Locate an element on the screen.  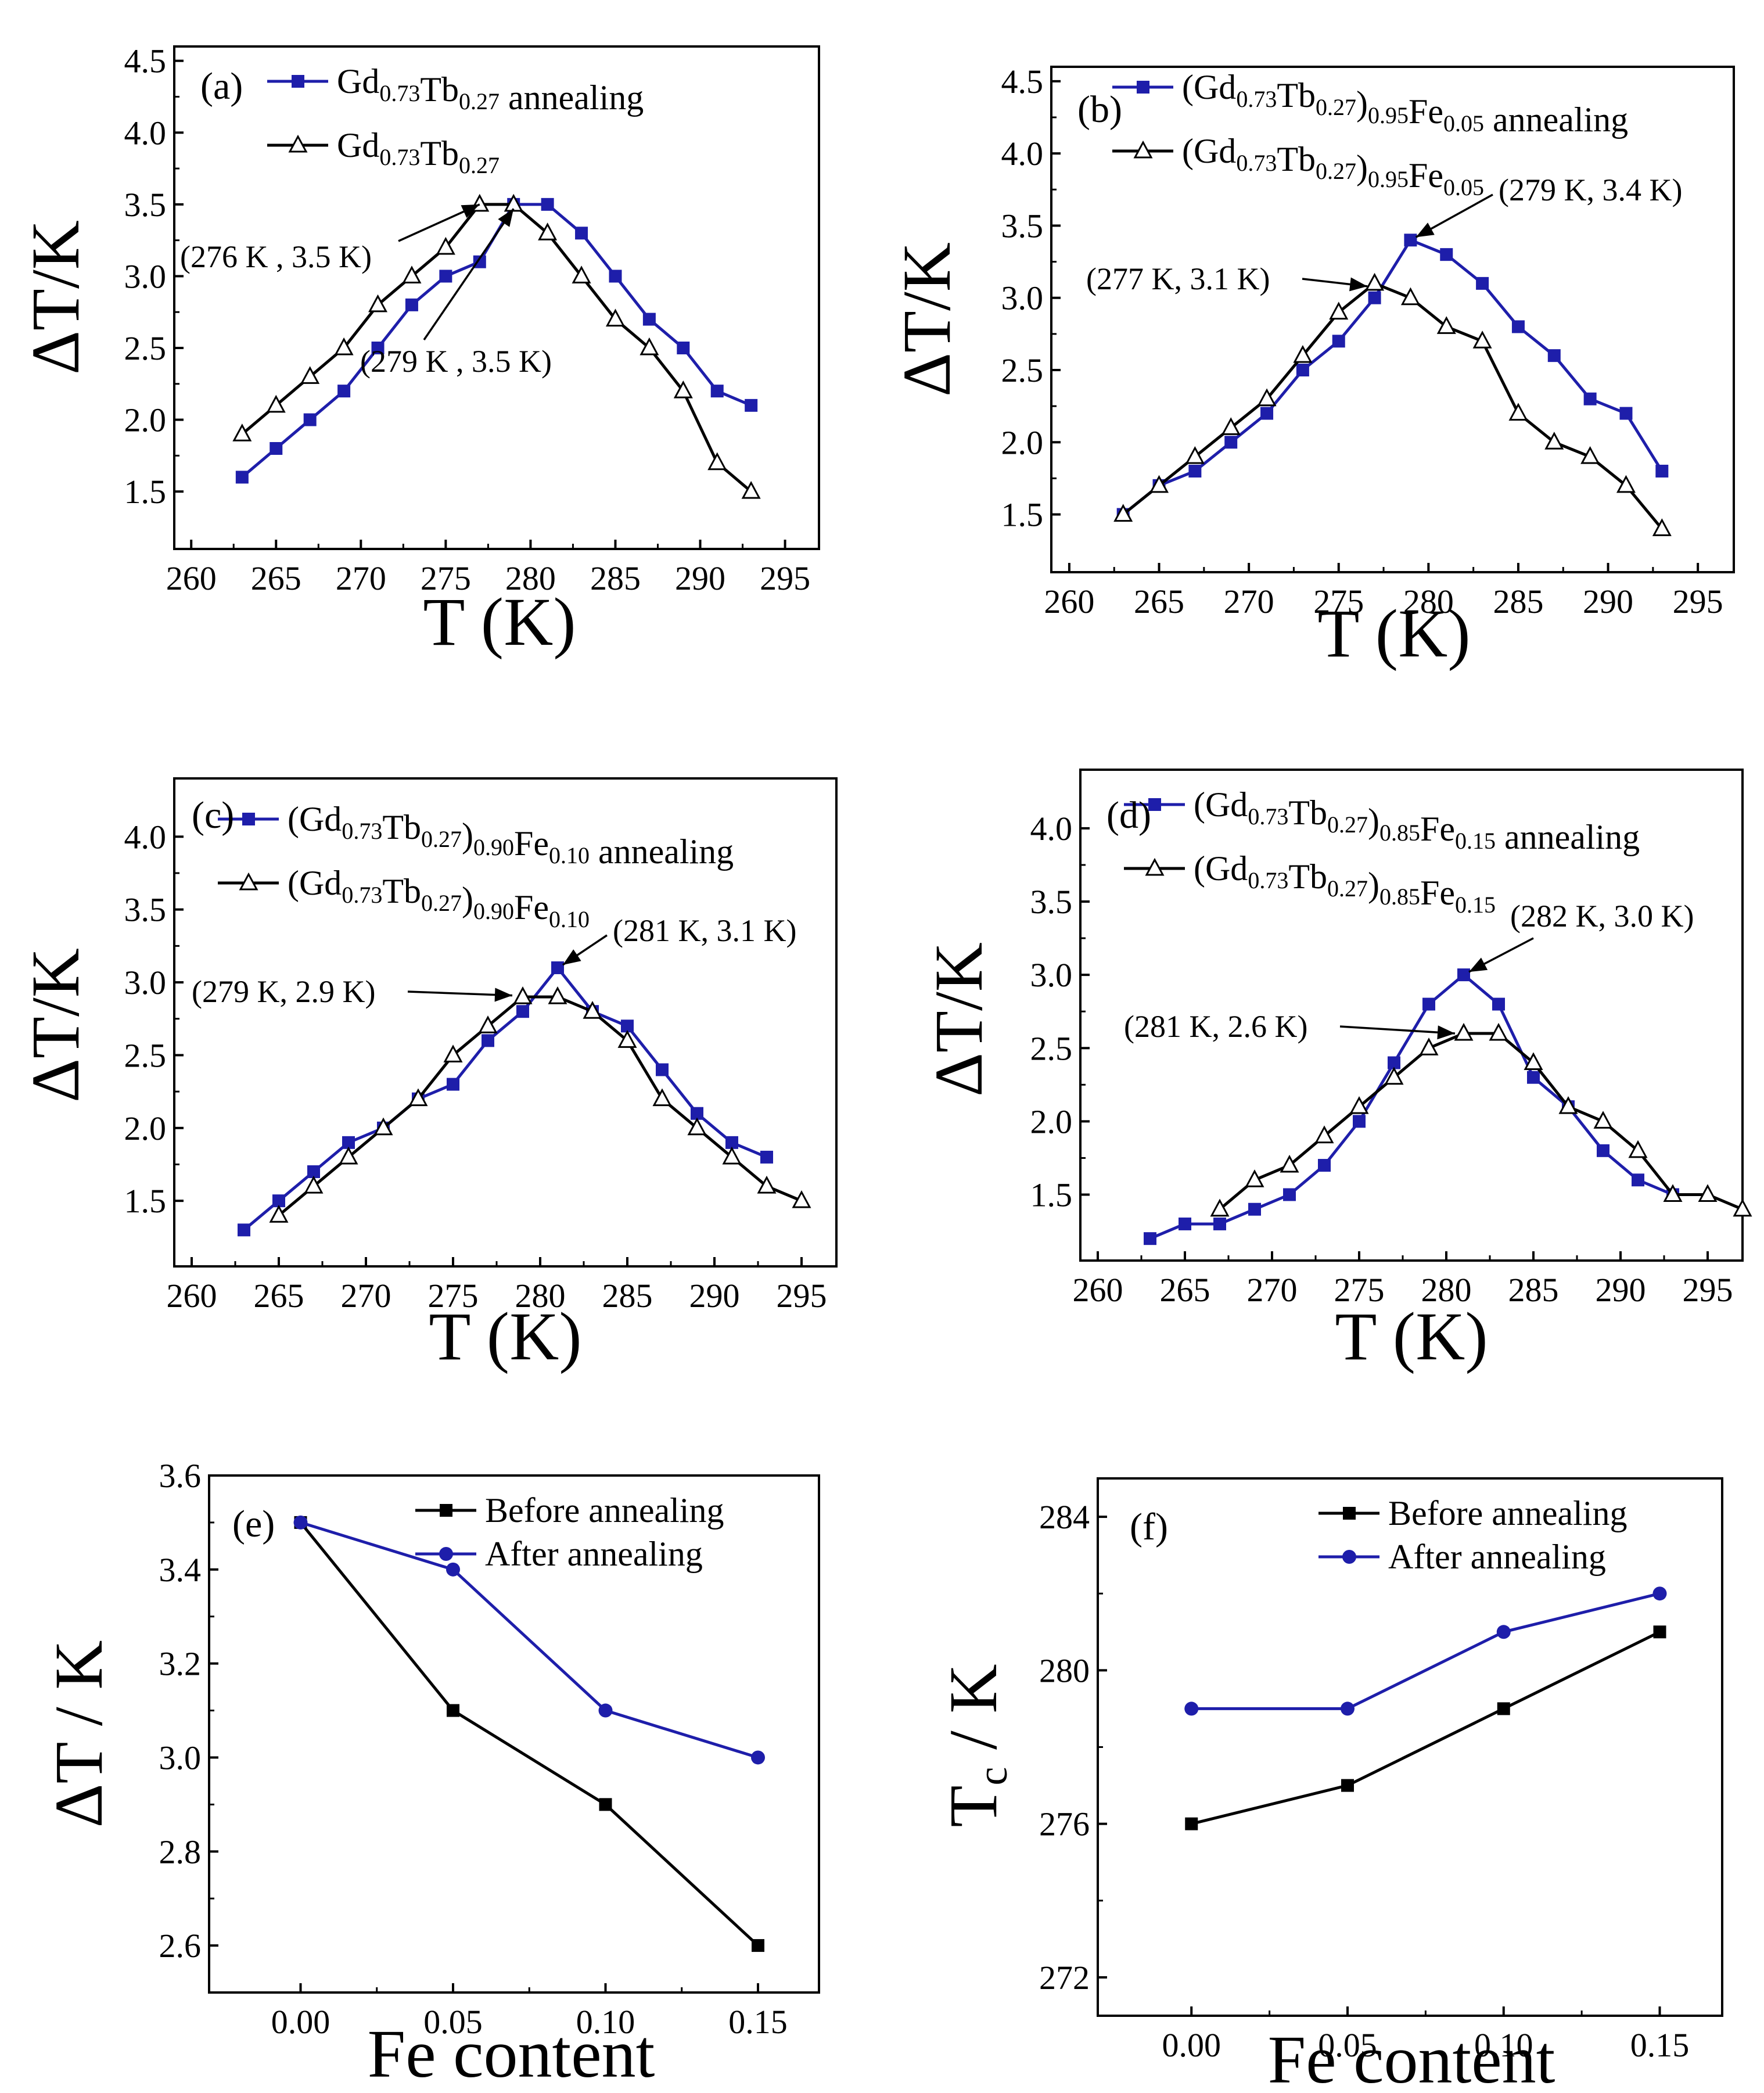
annotation-label: (279 K , 3.5 K) is located at coordinates (456, 361).